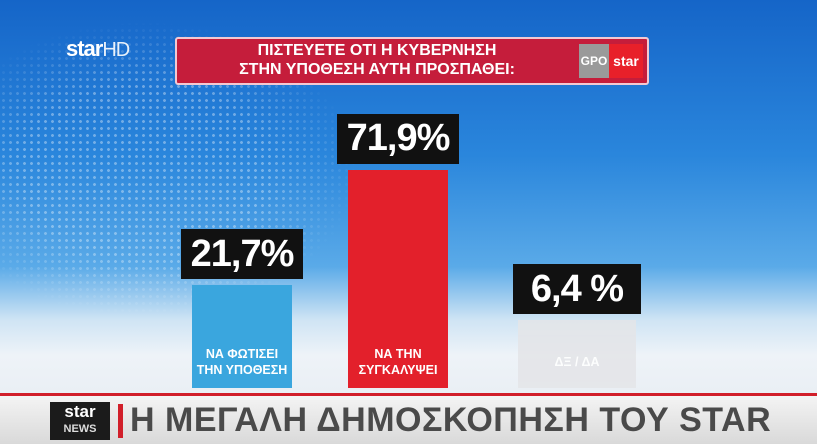  I want to click on x-tick-label: ΝΑ ΤΗΝ ΣΥΓΚΑΛΥΨΕΙ, so click(398, 361).